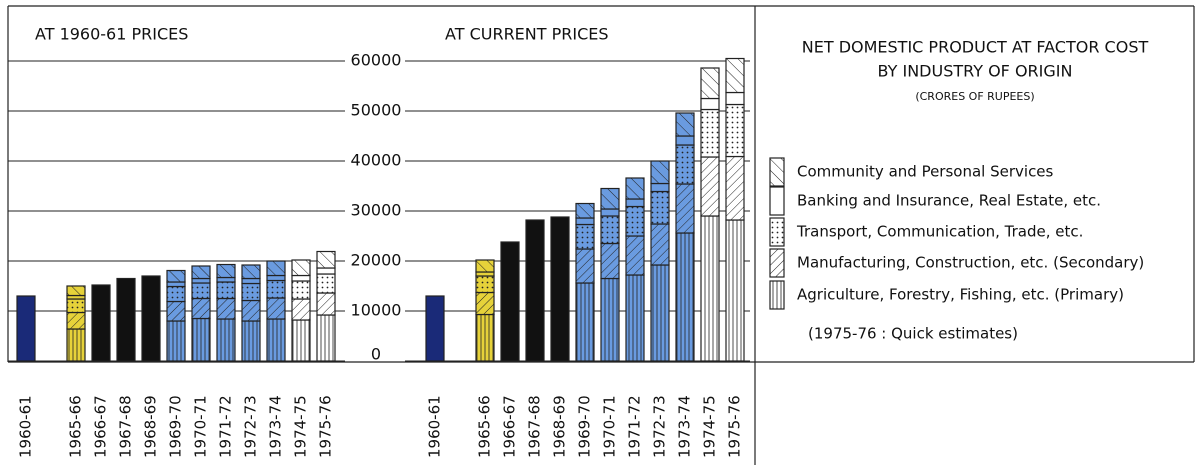  What do you see at coordinates (376, 310) in the screenshot?
I see `y-tick-label: 10000` at bounding box center [376, 310].